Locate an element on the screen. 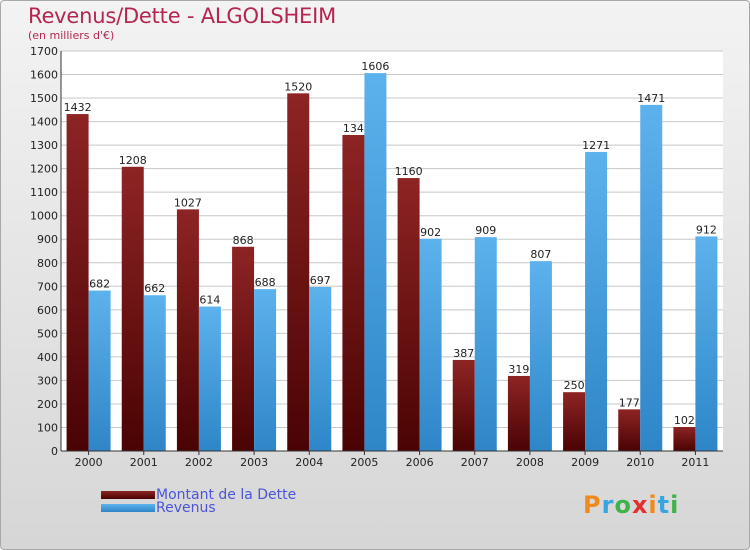 The width and height of the screenshot is (750, 550). value-label-debt: 1027 is located at coordinates (188, 202).